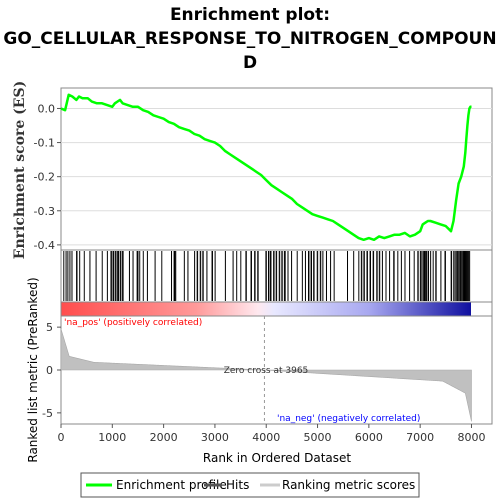 This screenshot has width=500, height=500. I want to click on metric-y-ticks: 5 0 -5, so click(51, 370).